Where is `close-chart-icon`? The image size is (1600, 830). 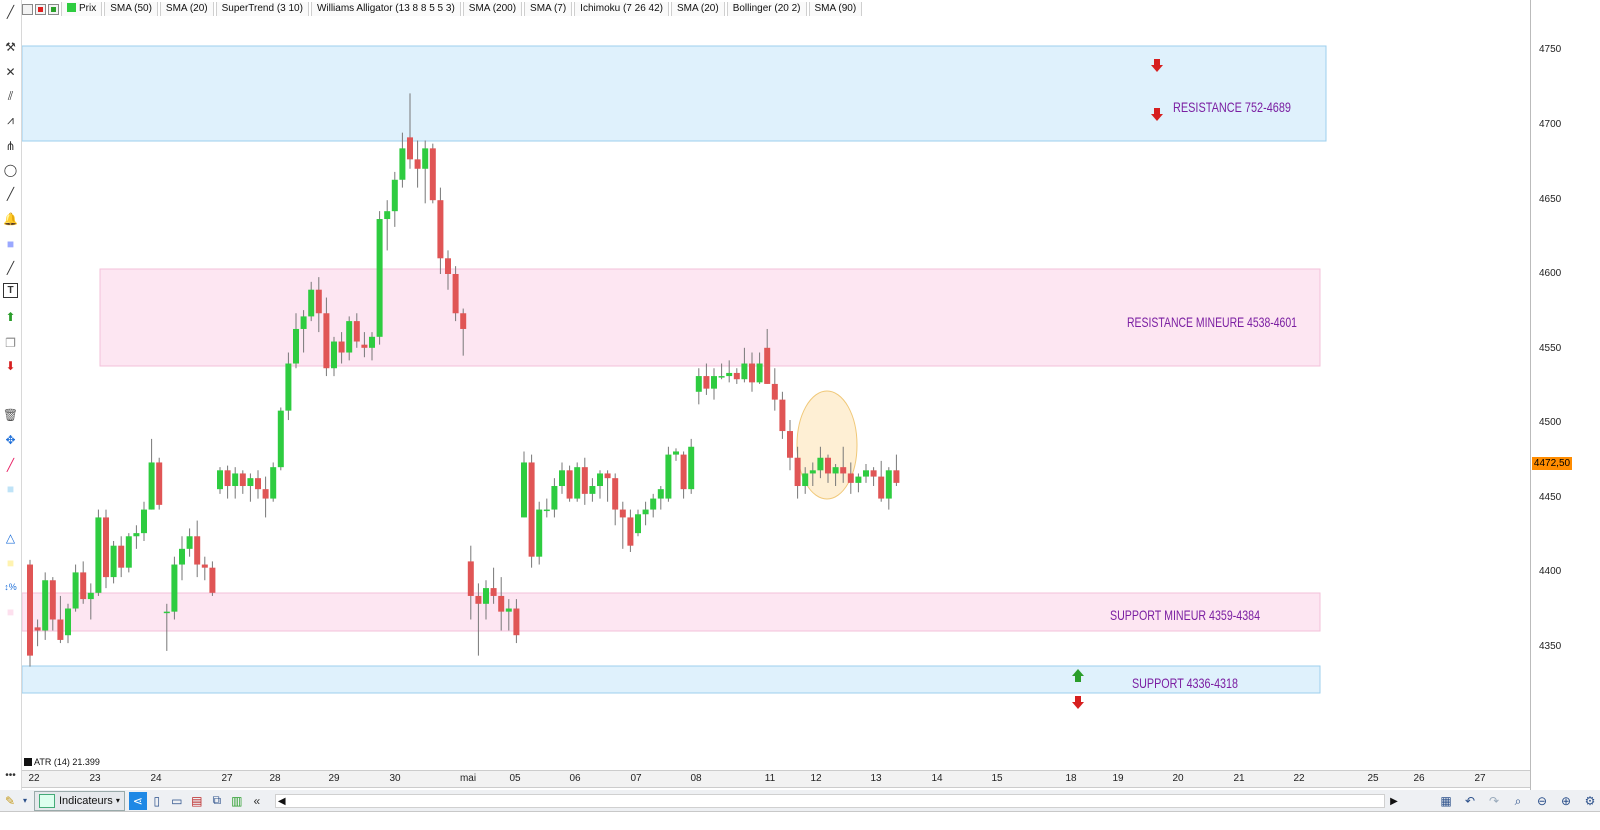
close-chart-icon is located at coordinates (40, 9).